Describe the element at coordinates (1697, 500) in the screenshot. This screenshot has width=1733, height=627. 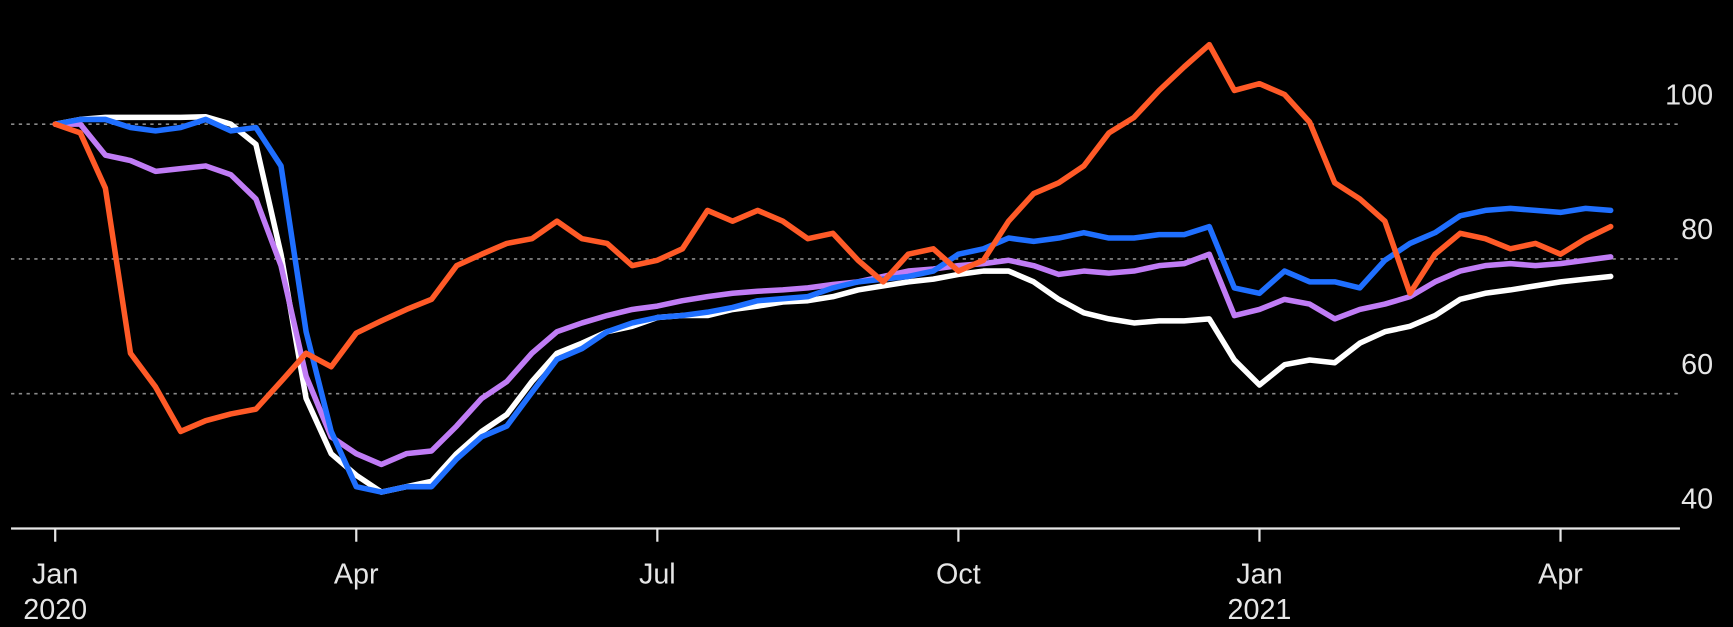
I see `y-tick-label: 40` at that location.